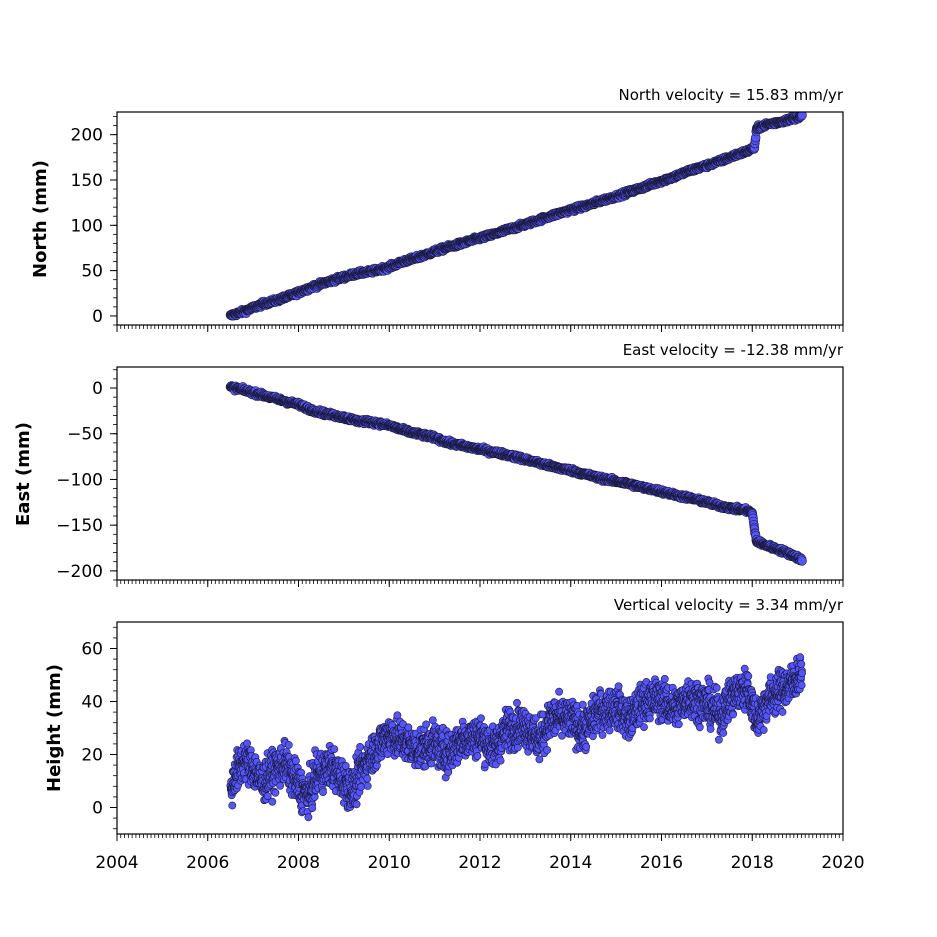 Image resolution: width=937 pixels, height=937 pixels. I want to click on y-tick-label: −100, so click(79, 480).